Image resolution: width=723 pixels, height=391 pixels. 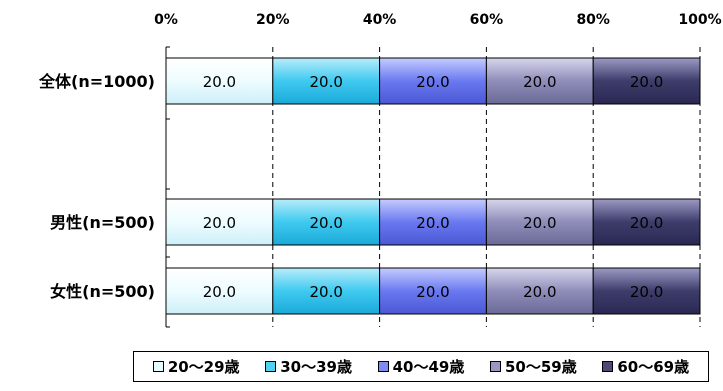 What do you see at coordinates (380, 20) in the screenshot?
I see `x-tick-label: 40%` at bounding box center [380, 20].